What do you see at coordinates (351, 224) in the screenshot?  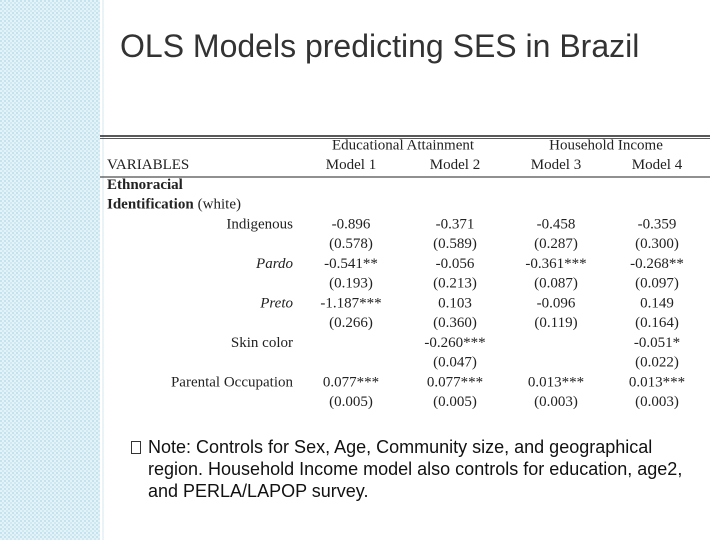 I see `coefficient: -0.896` at bounding box center [351, 224].